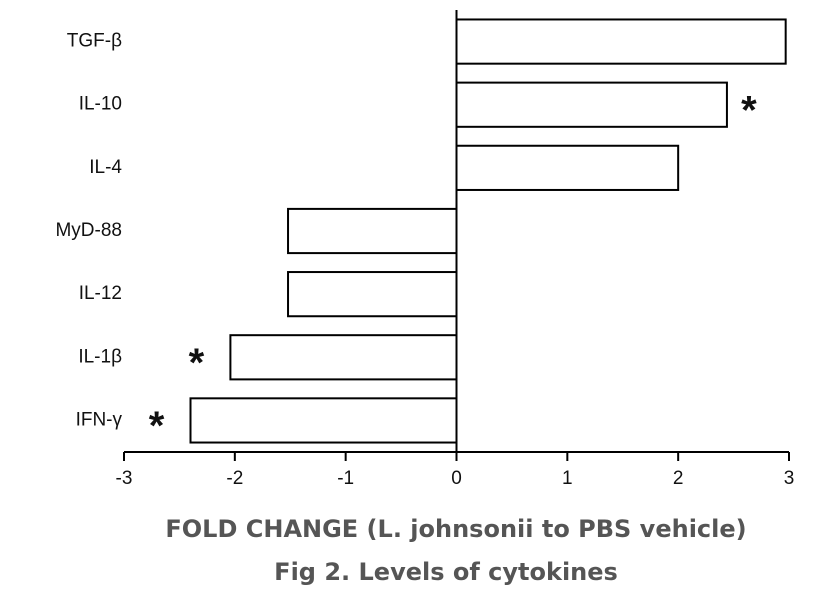 Image resolution: width=829 pixels, height=595 pixels. What do you see at coordinates (99, 419) in the screenshot?
I see `y-tick-label: IFN-γ` at bounding box center [99, 419].